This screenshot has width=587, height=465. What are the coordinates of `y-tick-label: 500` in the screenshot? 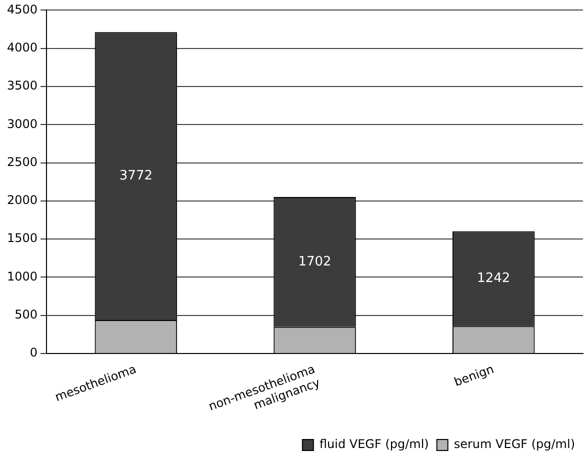 It's located at (26, 315).